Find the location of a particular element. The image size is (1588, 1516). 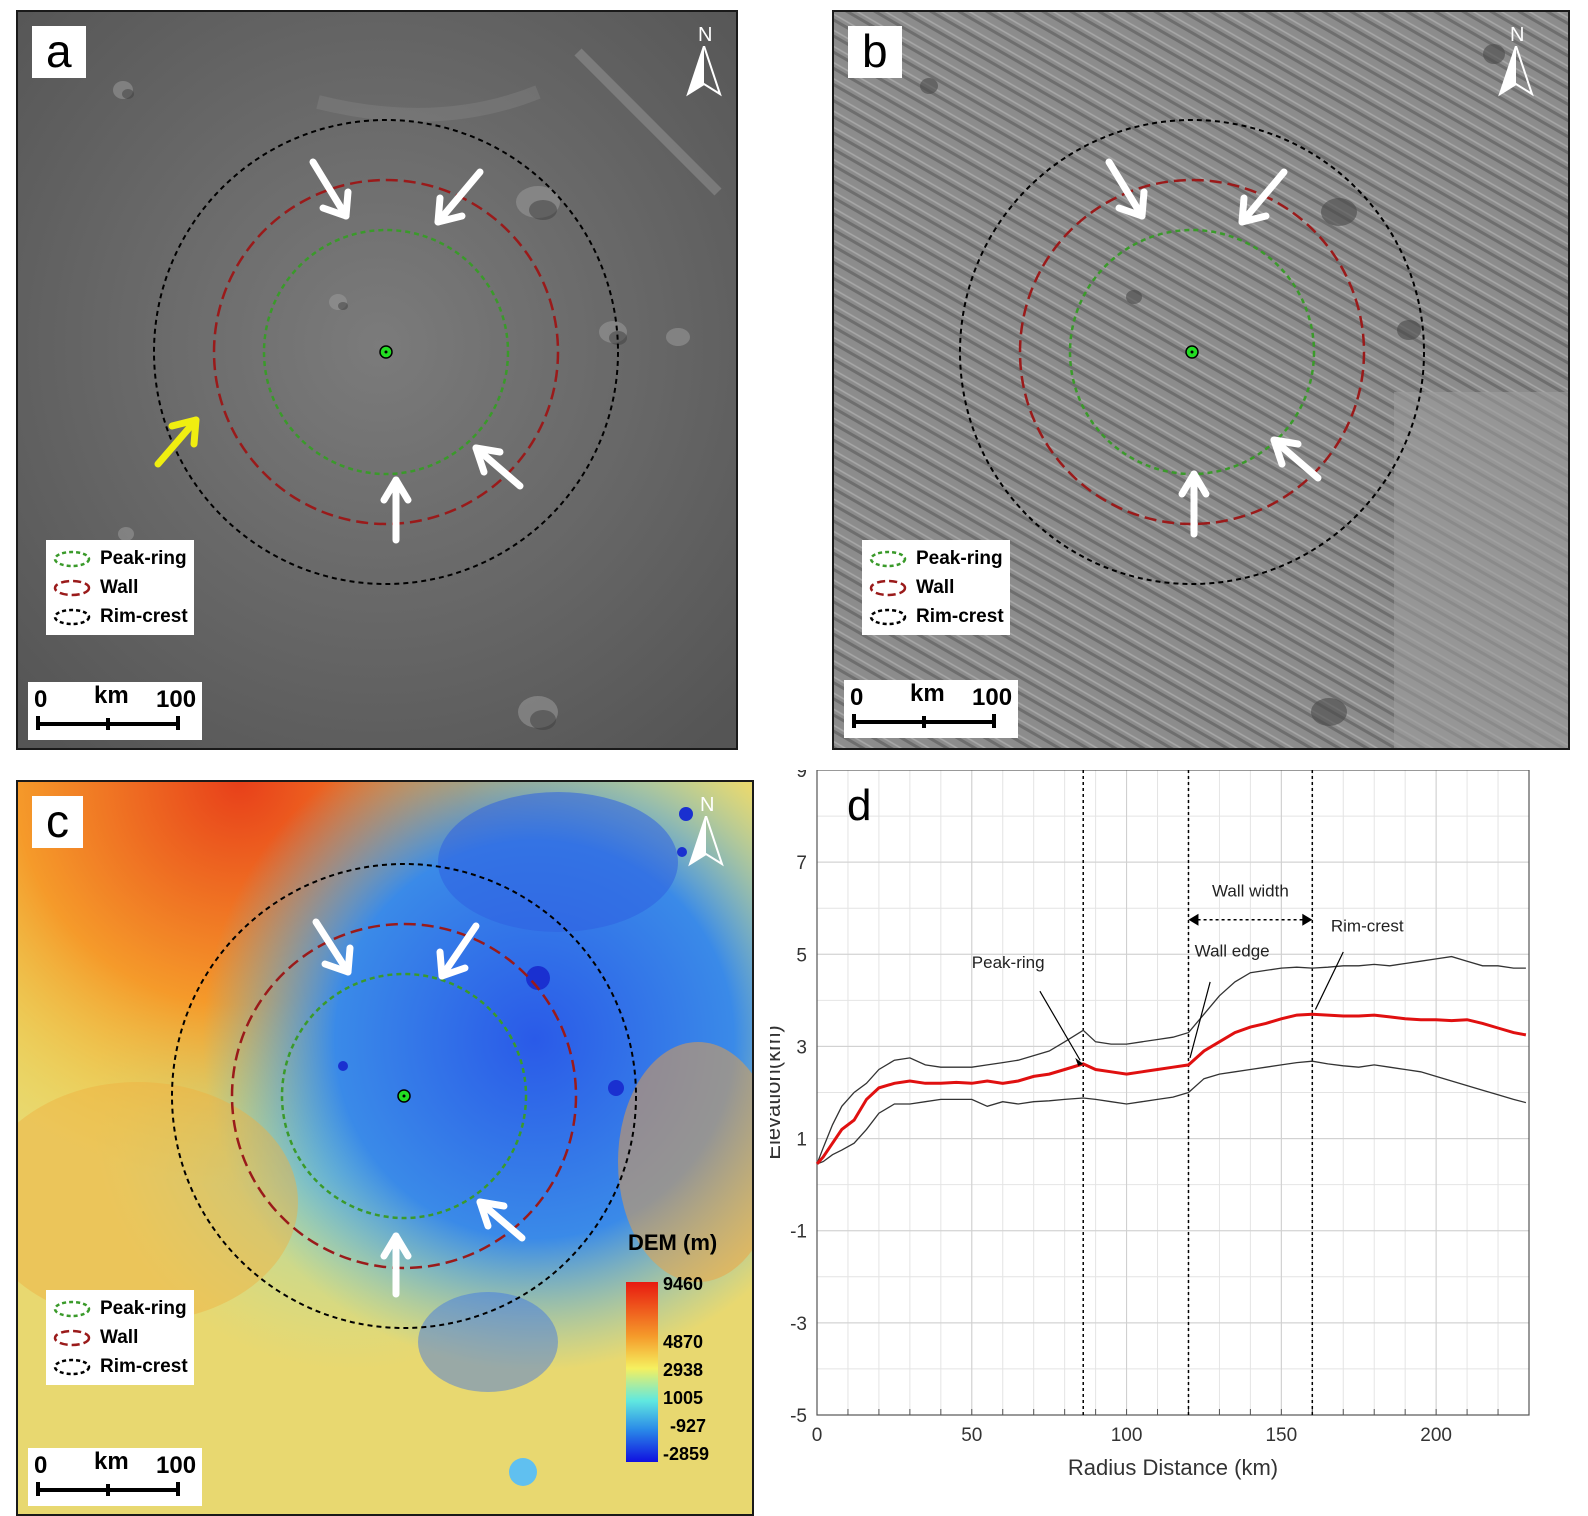

x-tick-label: 50 is located at coordinates (971, 1435).